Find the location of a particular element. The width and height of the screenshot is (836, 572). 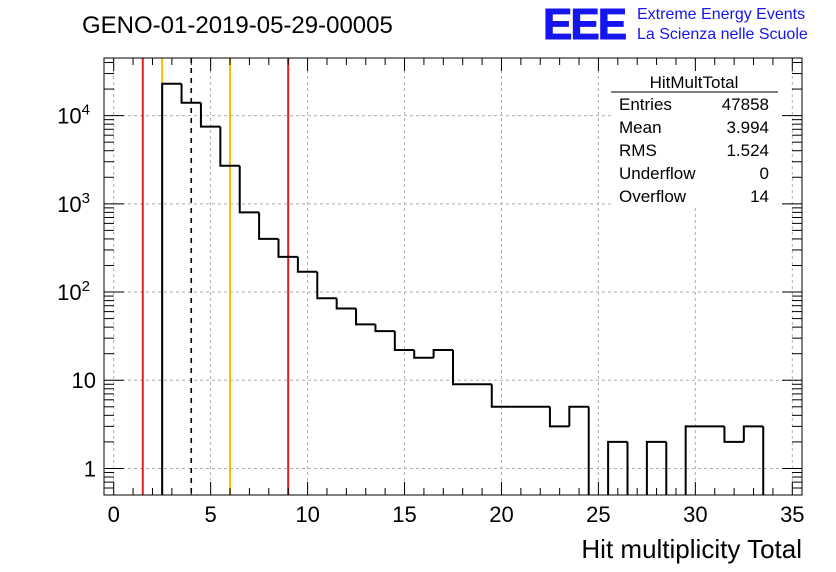

x-tick-label: 10 is located at coordinates (307, 514).